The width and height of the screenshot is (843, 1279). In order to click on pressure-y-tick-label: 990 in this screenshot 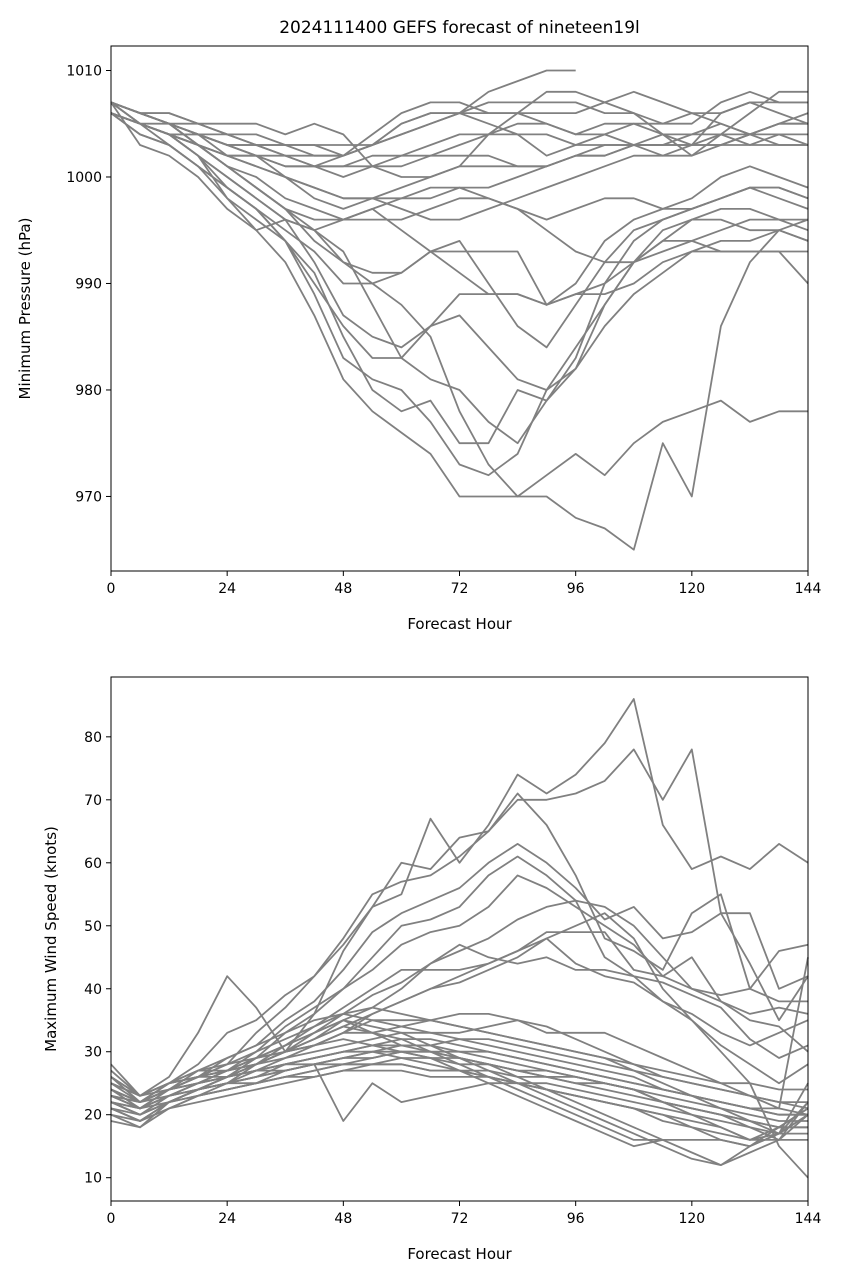, I will do `click(88, 284)`.